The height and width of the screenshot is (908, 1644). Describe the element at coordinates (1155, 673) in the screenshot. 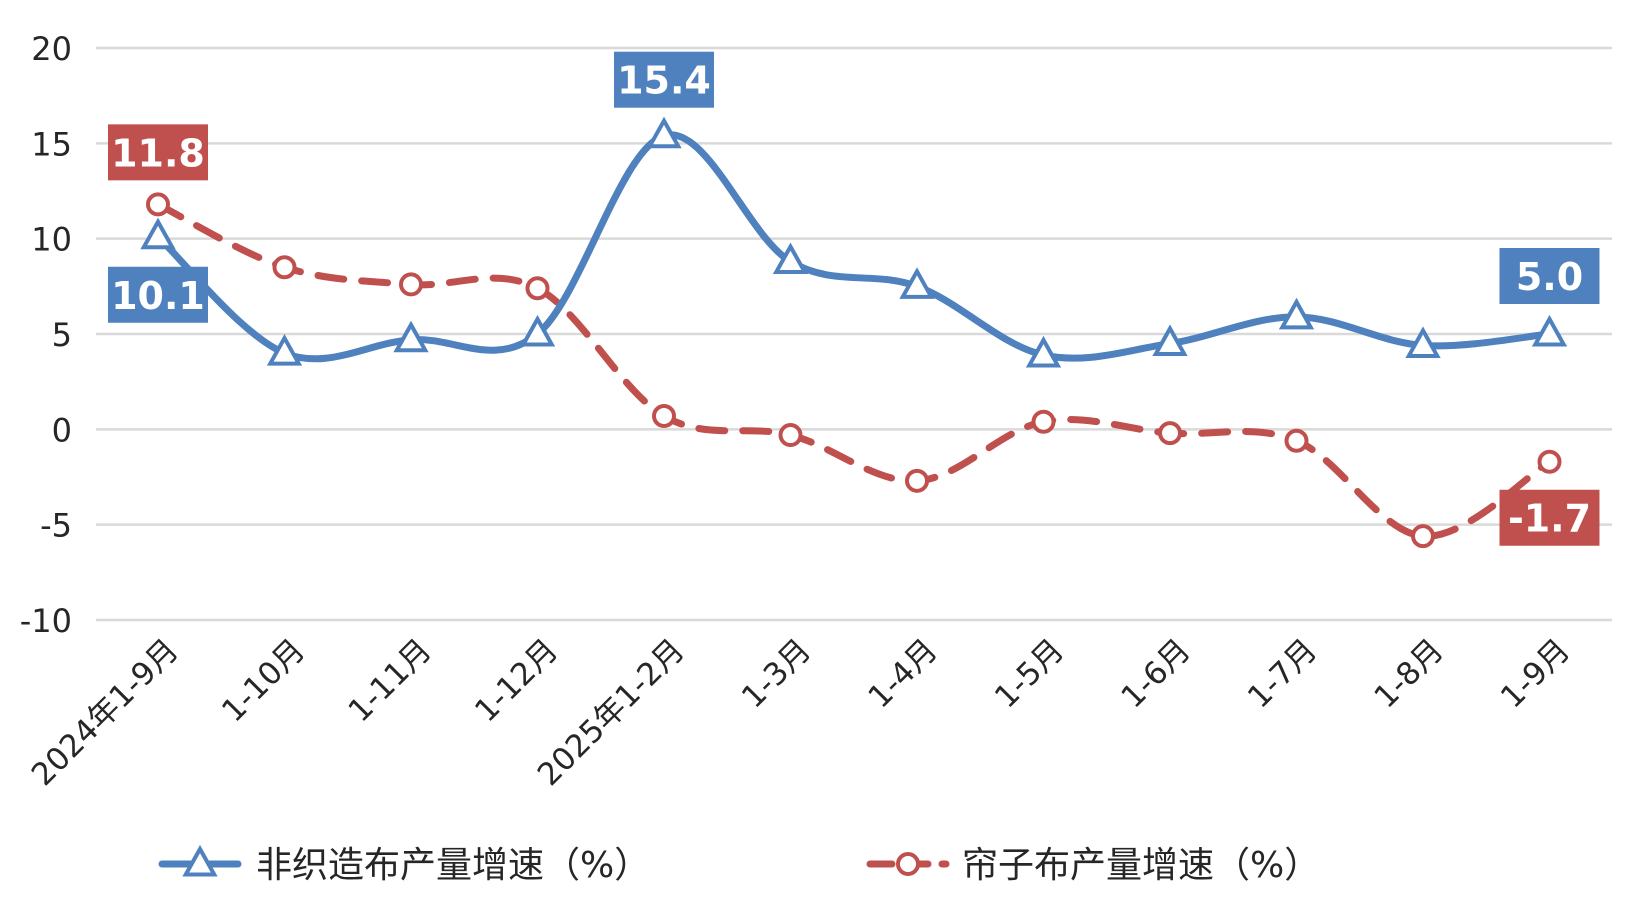

I see `x-tick-label: 1-6月` at that location.